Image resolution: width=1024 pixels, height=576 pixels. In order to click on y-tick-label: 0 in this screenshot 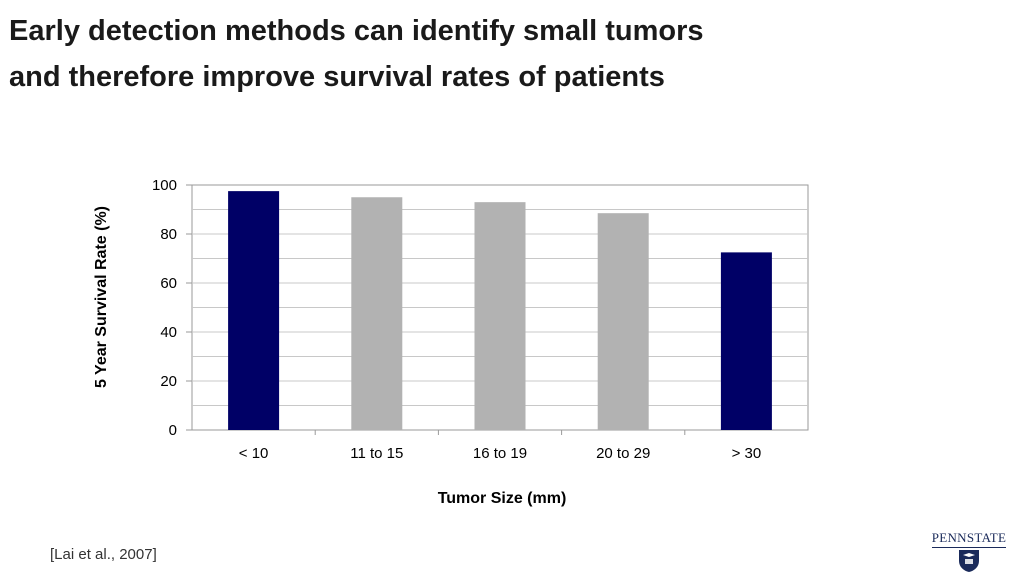, I will do `click(173, 430)`.